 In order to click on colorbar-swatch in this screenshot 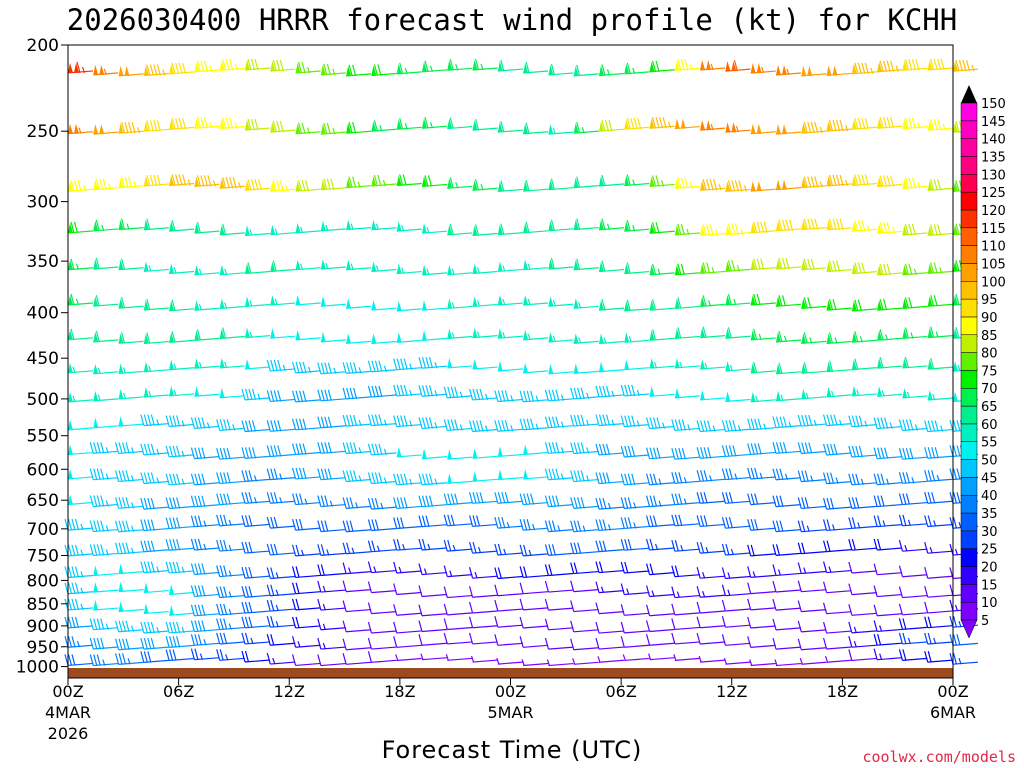, I will do `click(969, 112)`.